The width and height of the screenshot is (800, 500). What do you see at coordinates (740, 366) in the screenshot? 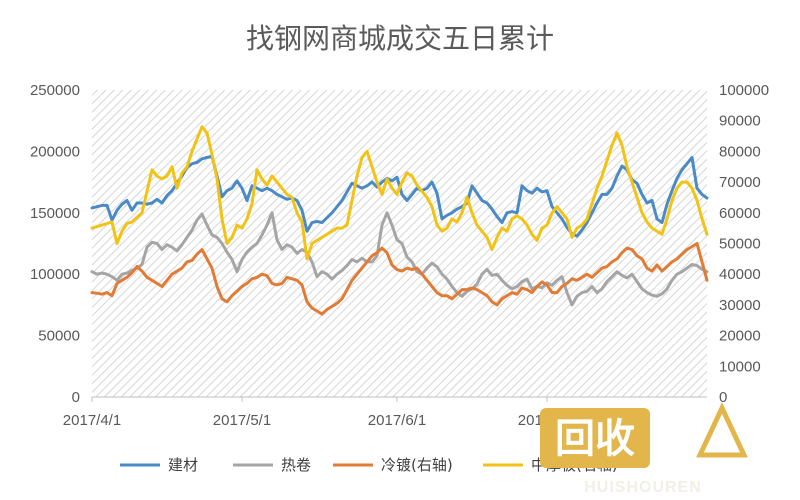
I see `right-axis-tick-label: 10000` at bounding box center [740, 366].